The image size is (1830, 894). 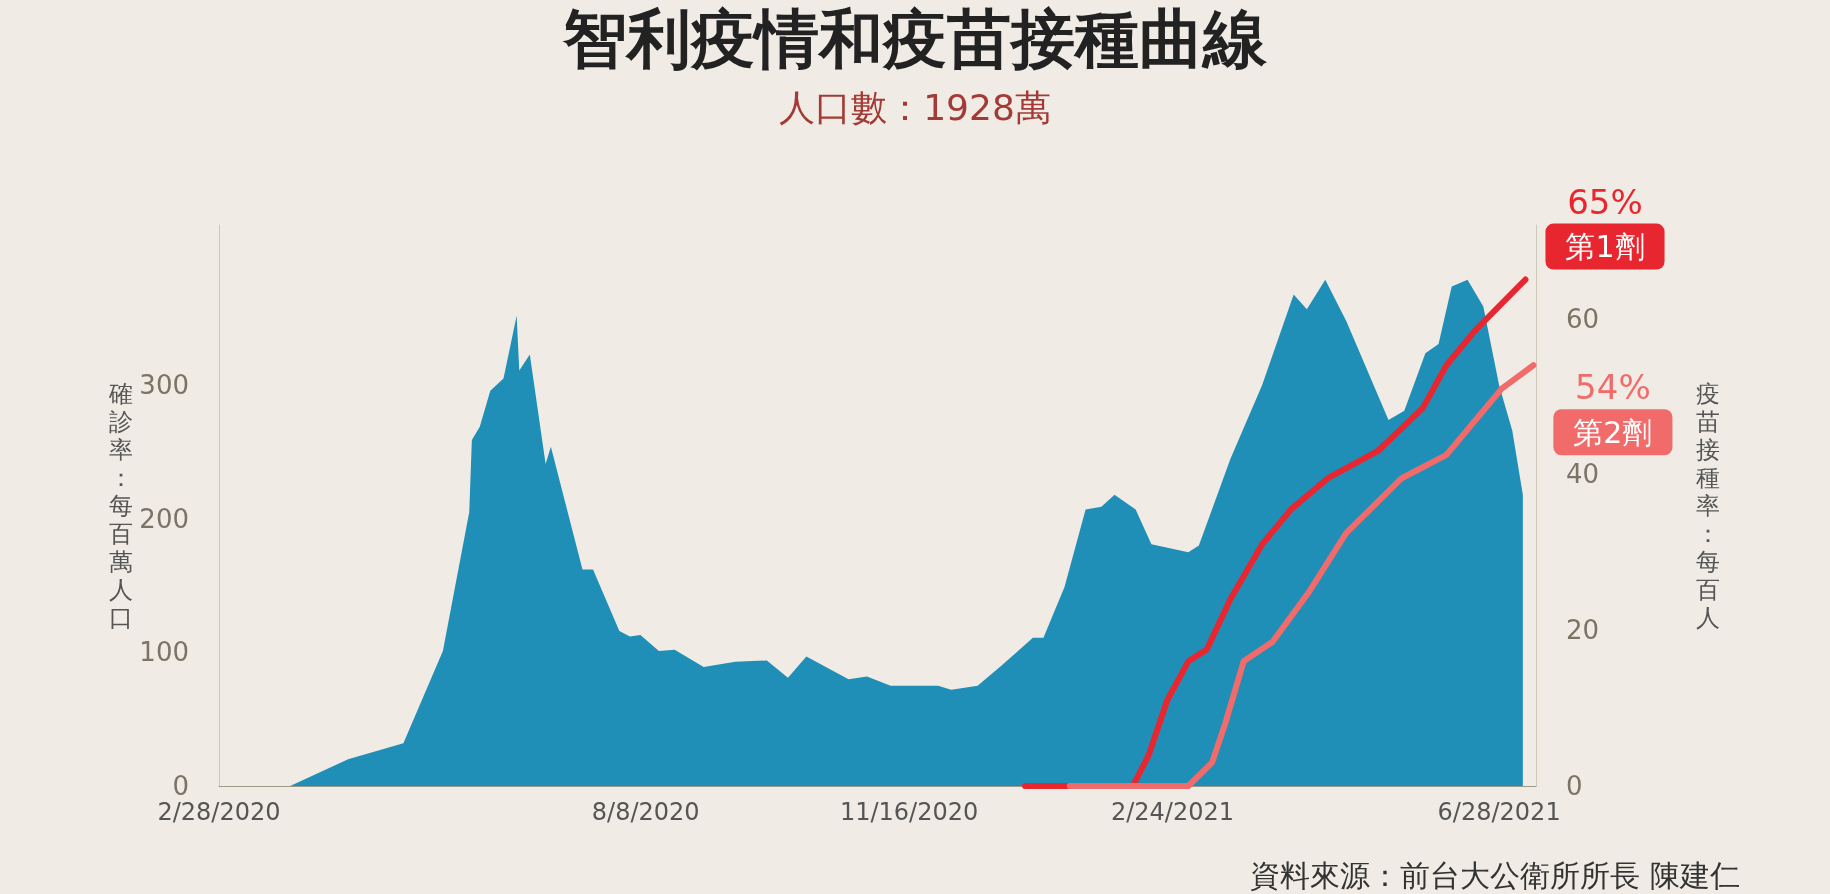 I want to click on data-label: 54%, so click(x=1613, y=387).